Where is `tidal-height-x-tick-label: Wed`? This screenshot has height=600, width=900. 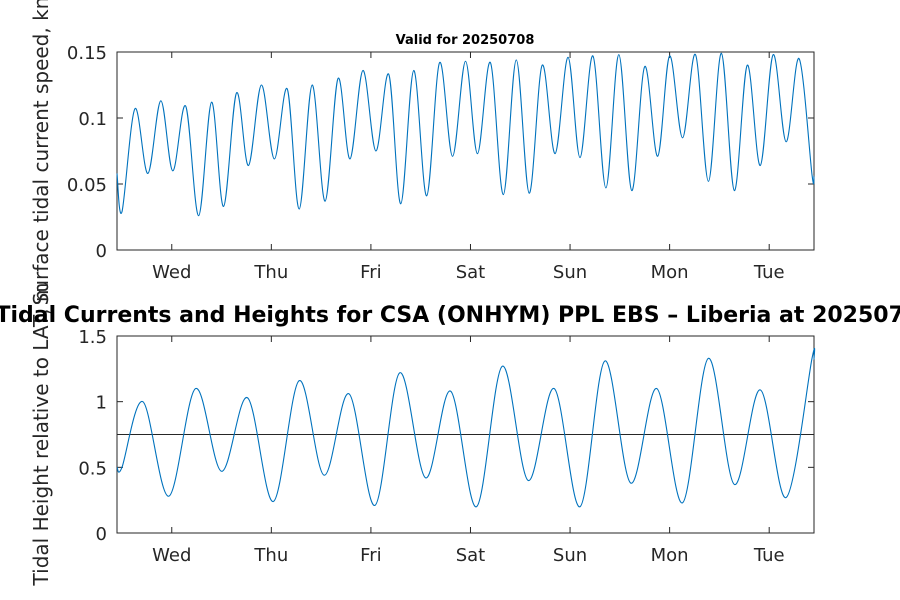
tidal-height-x-tick-label: Wed is located at coordinates (171, 555).